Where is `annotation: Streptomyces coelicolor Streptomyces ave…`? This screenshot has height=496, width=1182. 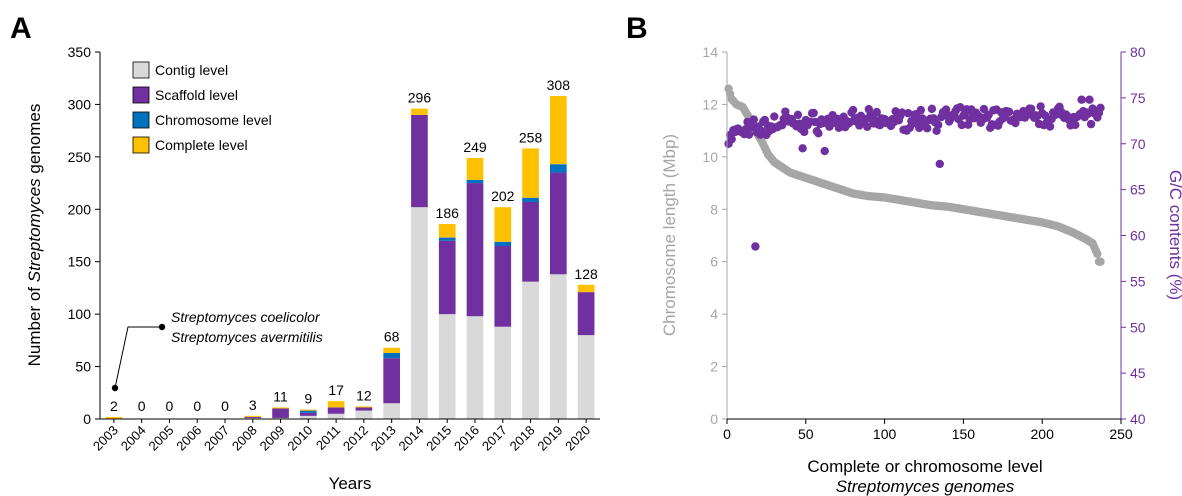
annotation: Streptomyces coelicolor Streptomyces ave… is located at coordinates (217, 350).